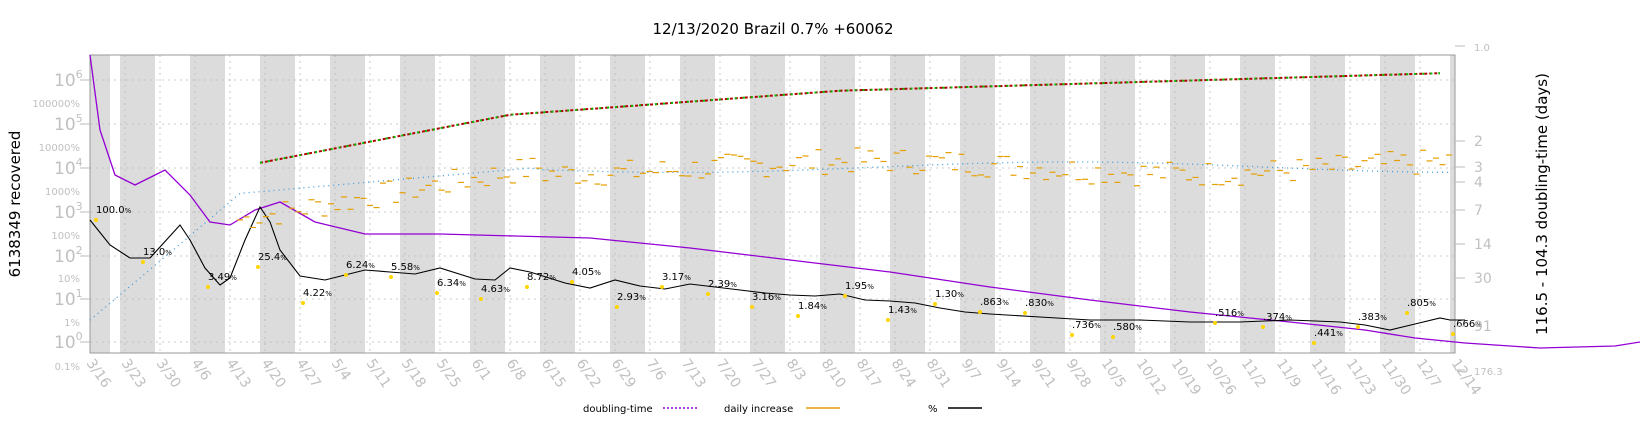 The width and height of the screenshot is (1640, 440). What do you see at coordinates (1483, 245) in the screenshot?
I see `y-tick-right: 14` at bounding box center [1483, 245].